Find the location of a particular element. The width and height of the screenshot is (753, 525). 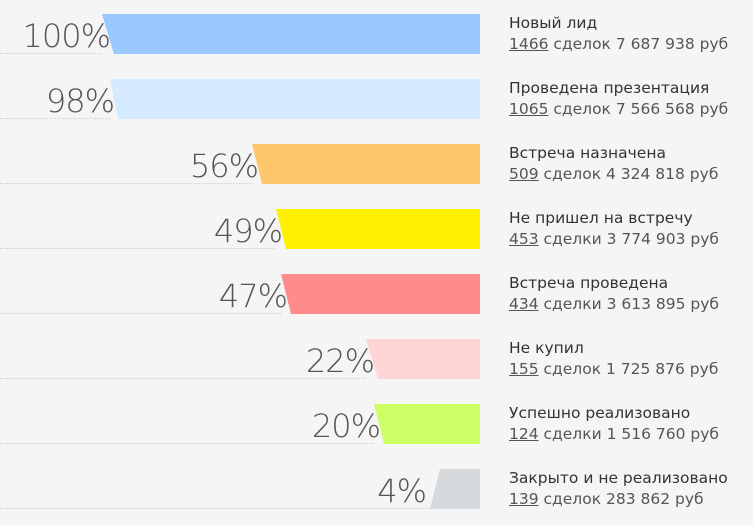

stage-summary: 1065 сделок 7 566 568 руб is located at coordinates (618, 109).